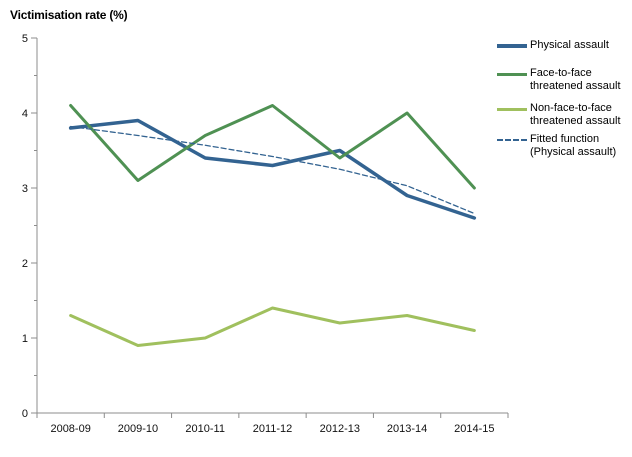  What do you see at coordinates (25, 189) in the screenshot?
I see `y-tick-label: 3` at bounding box center [25, 189].